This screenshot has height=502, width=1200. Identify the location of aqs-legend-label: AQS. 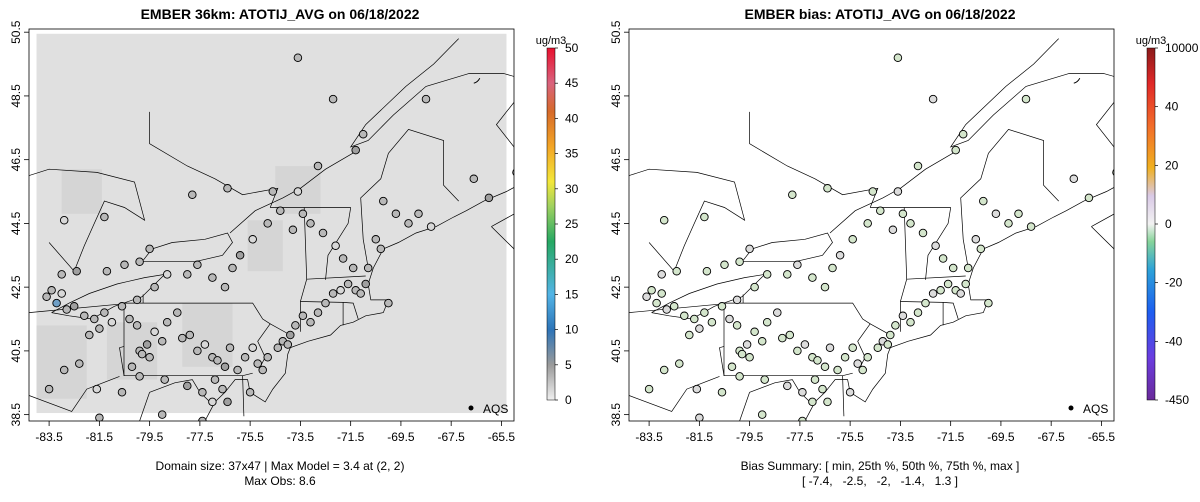
(1095, 409).